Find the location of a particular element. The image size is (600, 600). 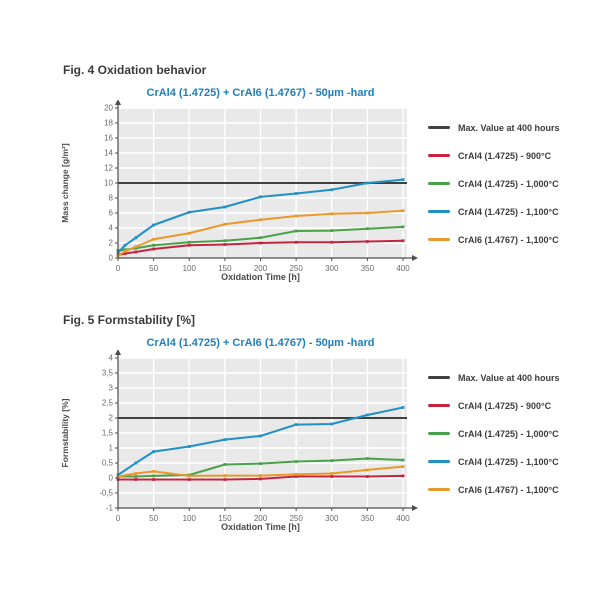

y-tick-label: 2 is located at coordinates (111, 243).